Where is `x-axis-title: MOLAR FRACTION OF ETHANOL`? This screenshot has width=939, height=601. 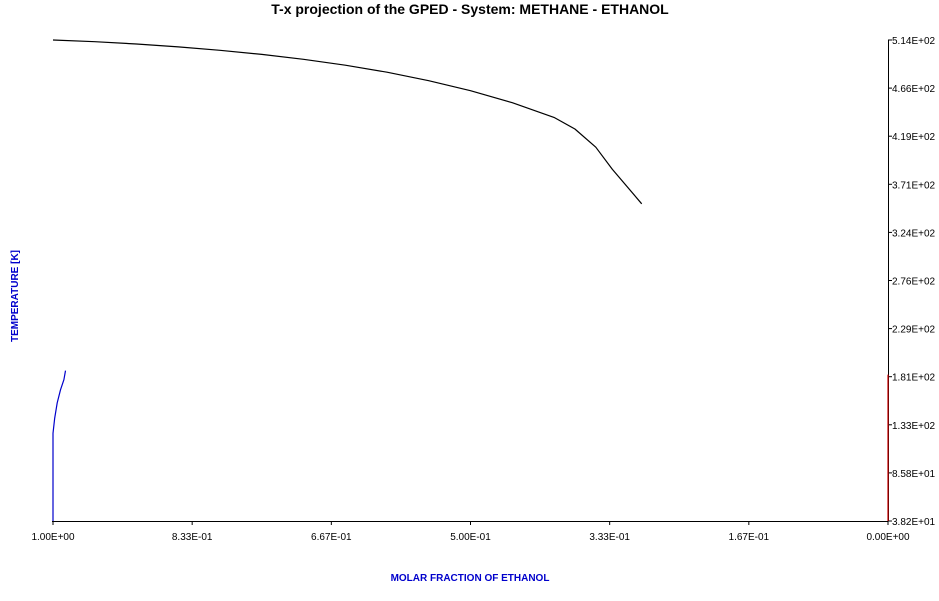
x-axis-title: MOLAR FRACTION OF ETHANOL is located at coordinates (470, 578).